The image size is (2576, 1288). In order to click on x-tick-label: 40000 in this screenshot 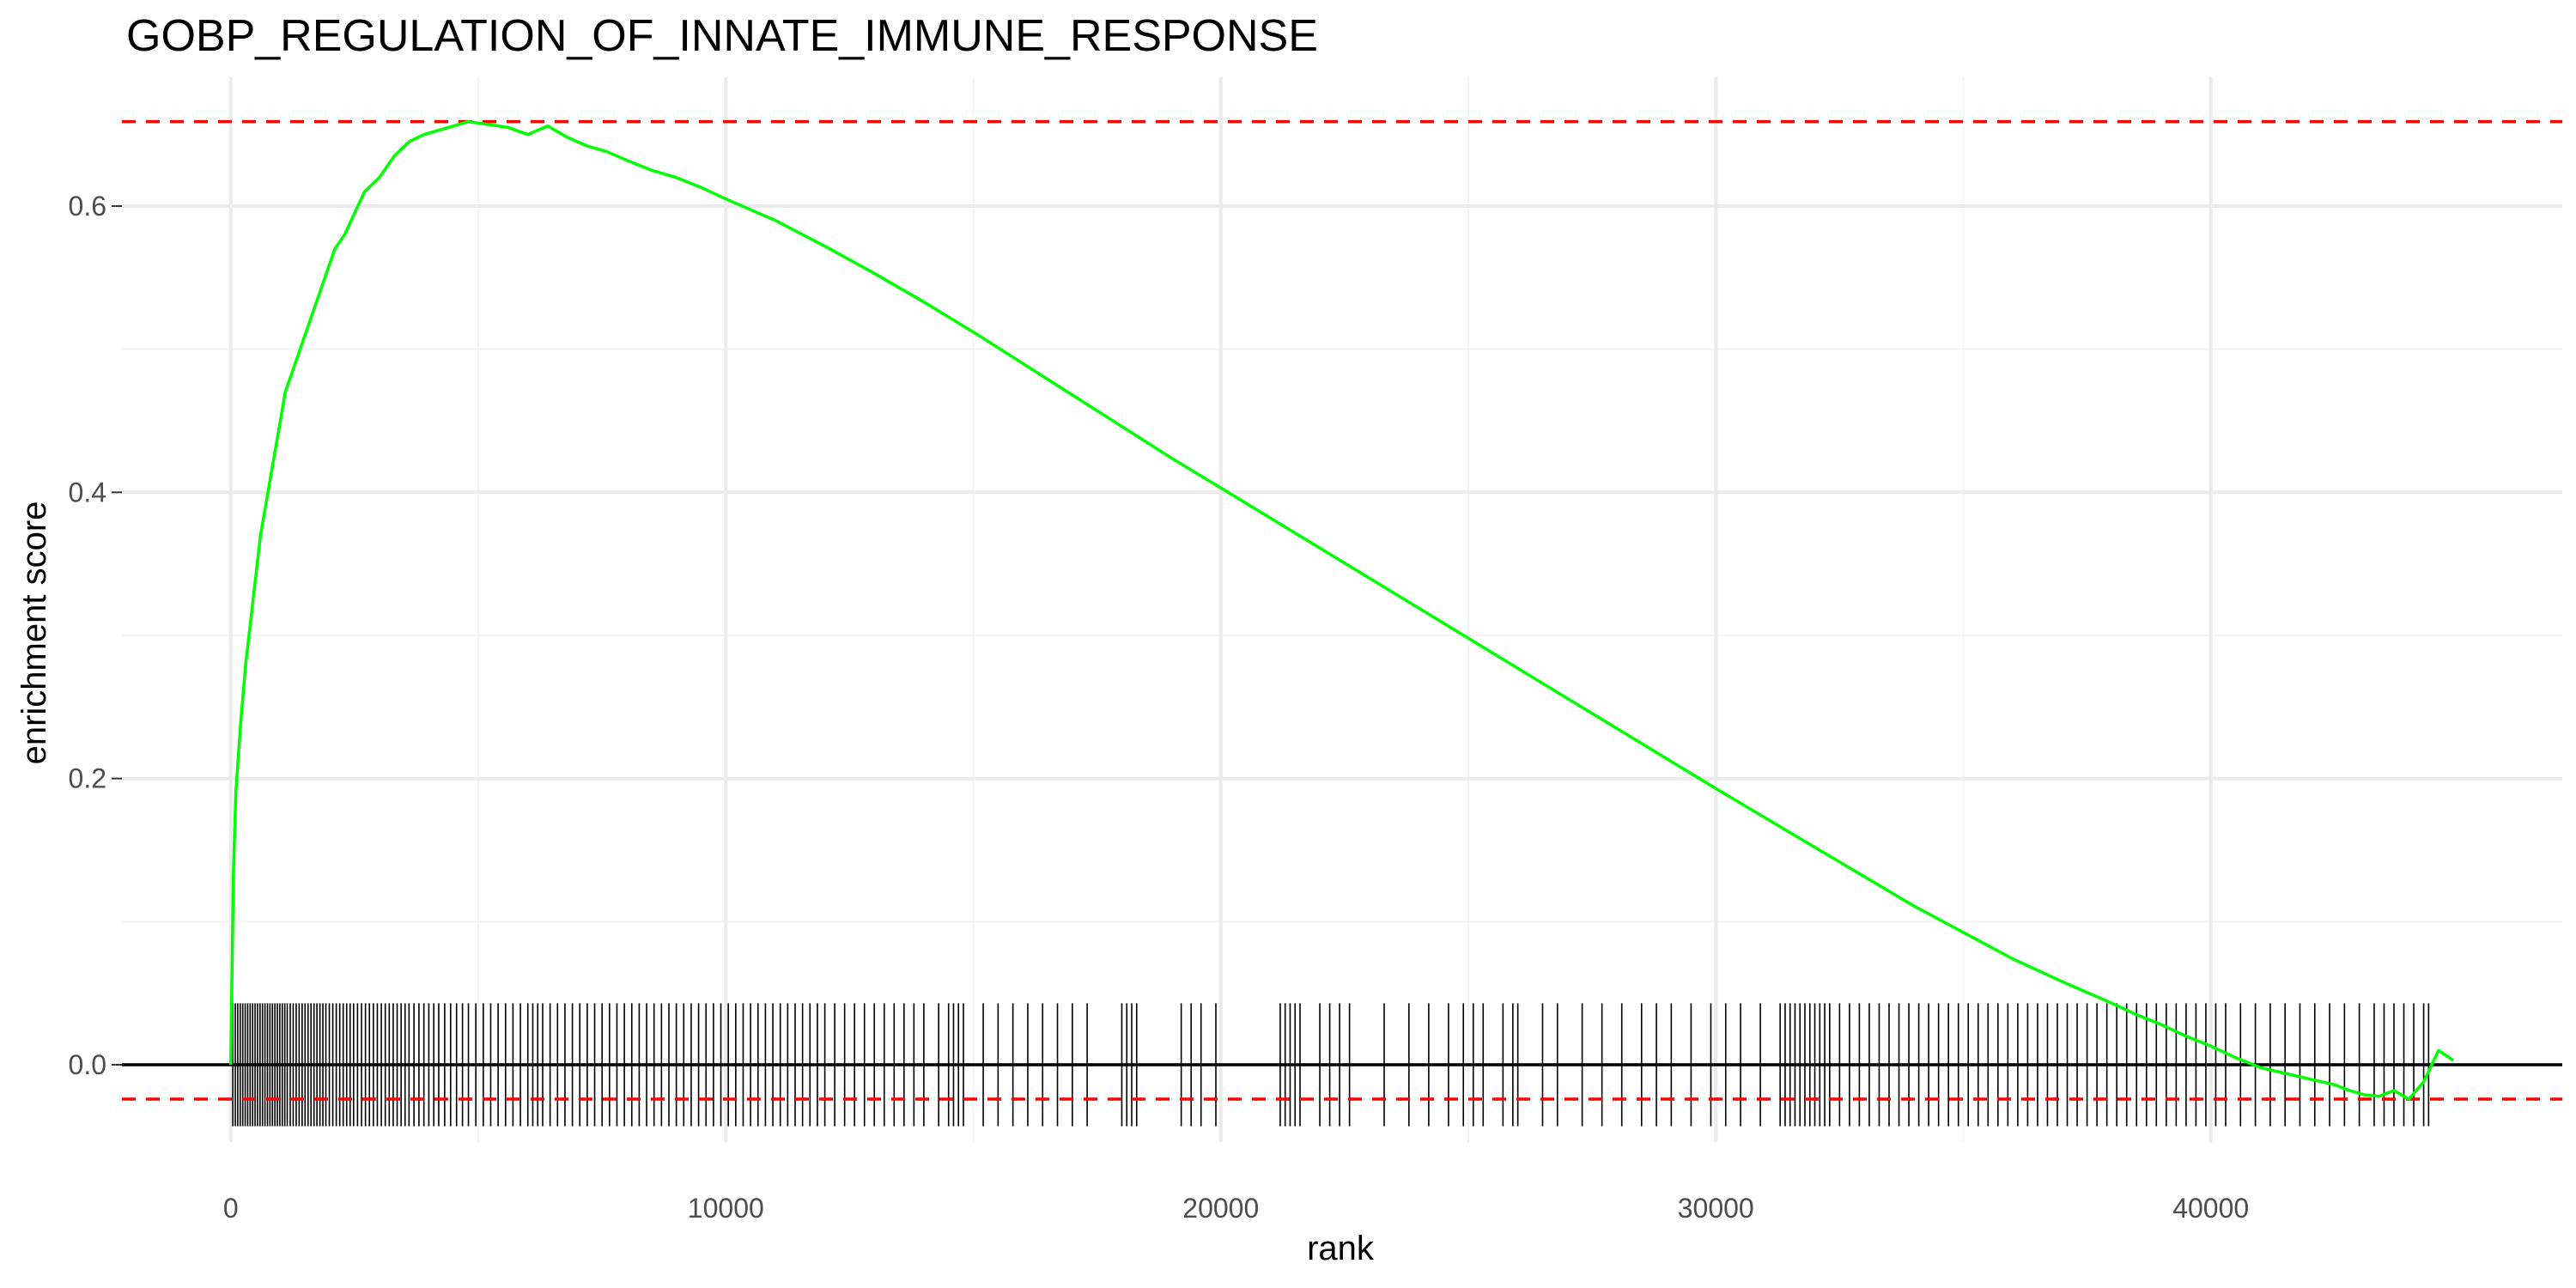, I will do `click(2210, 1208)`.